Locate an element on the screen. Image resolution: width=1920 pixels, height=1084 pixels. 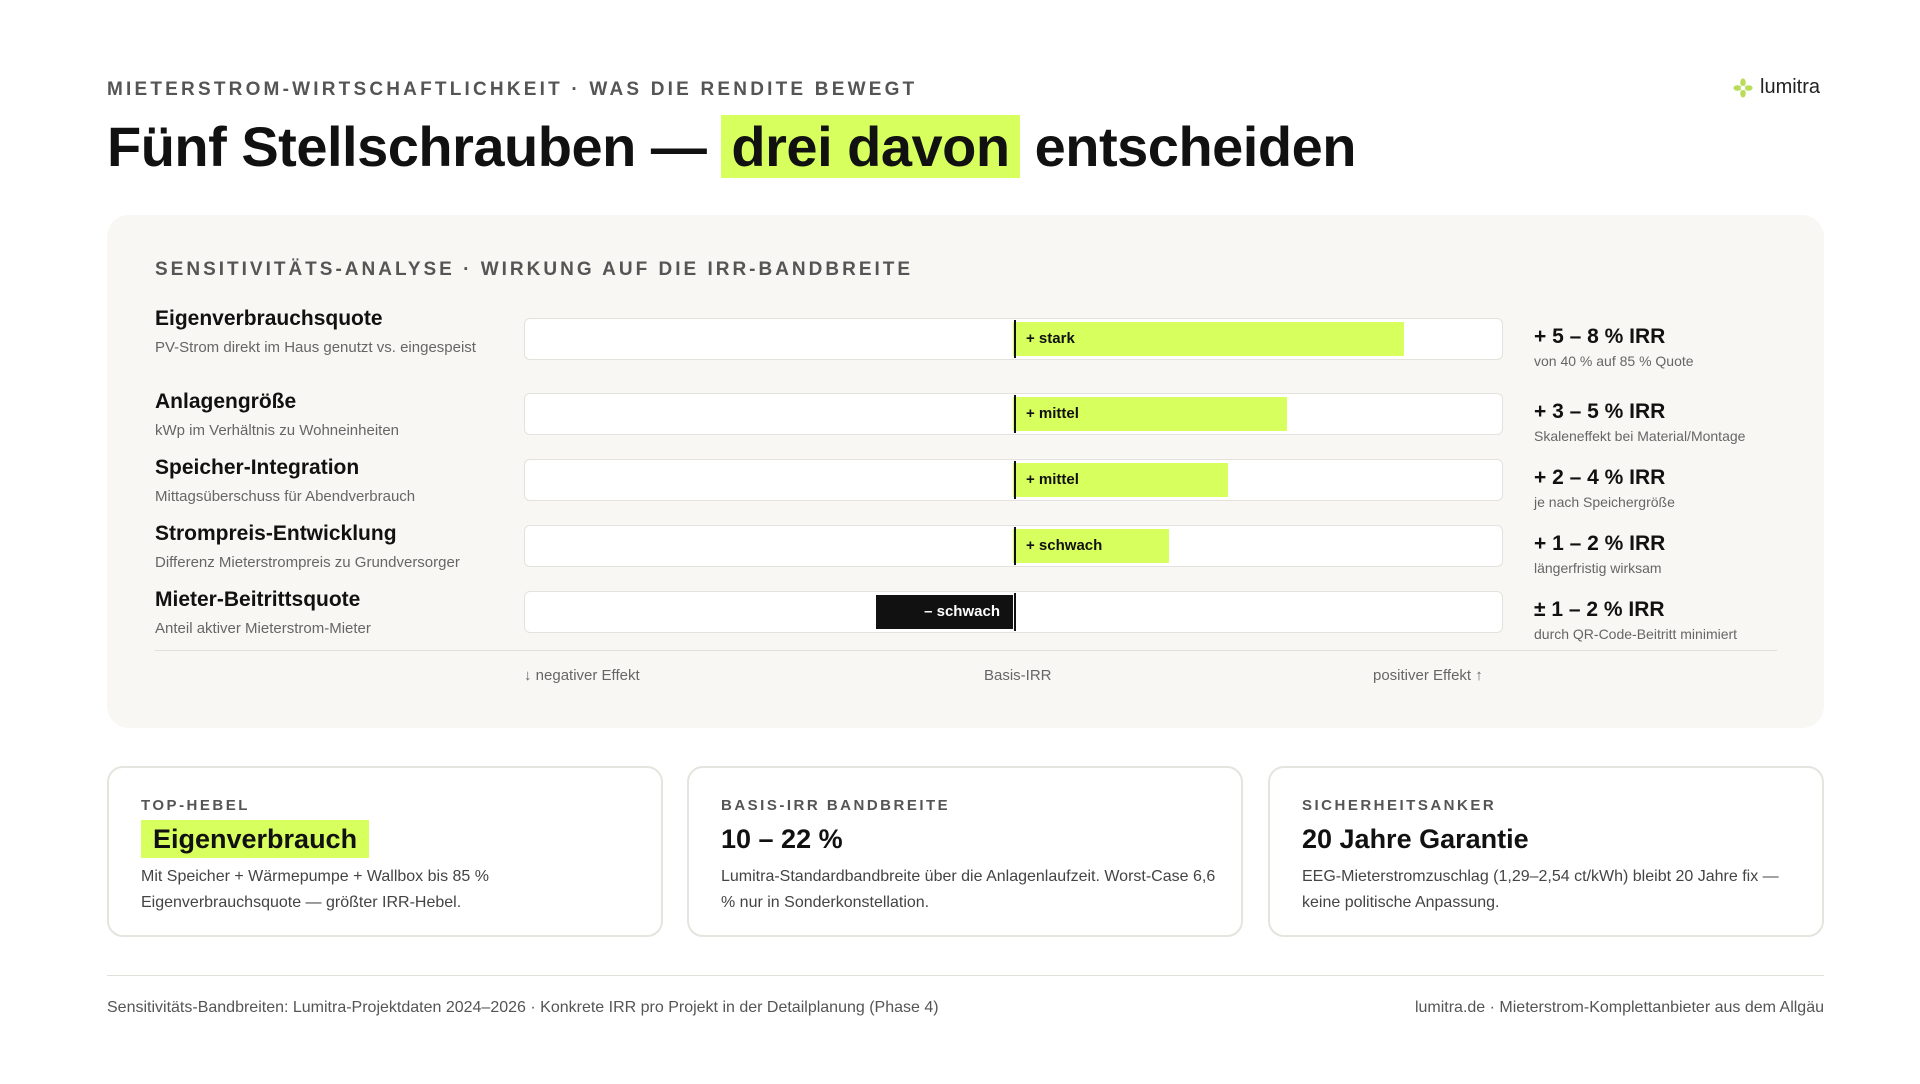
axis-label-negative: ↓ negativer Effekt is located at coordinates (582, 675).